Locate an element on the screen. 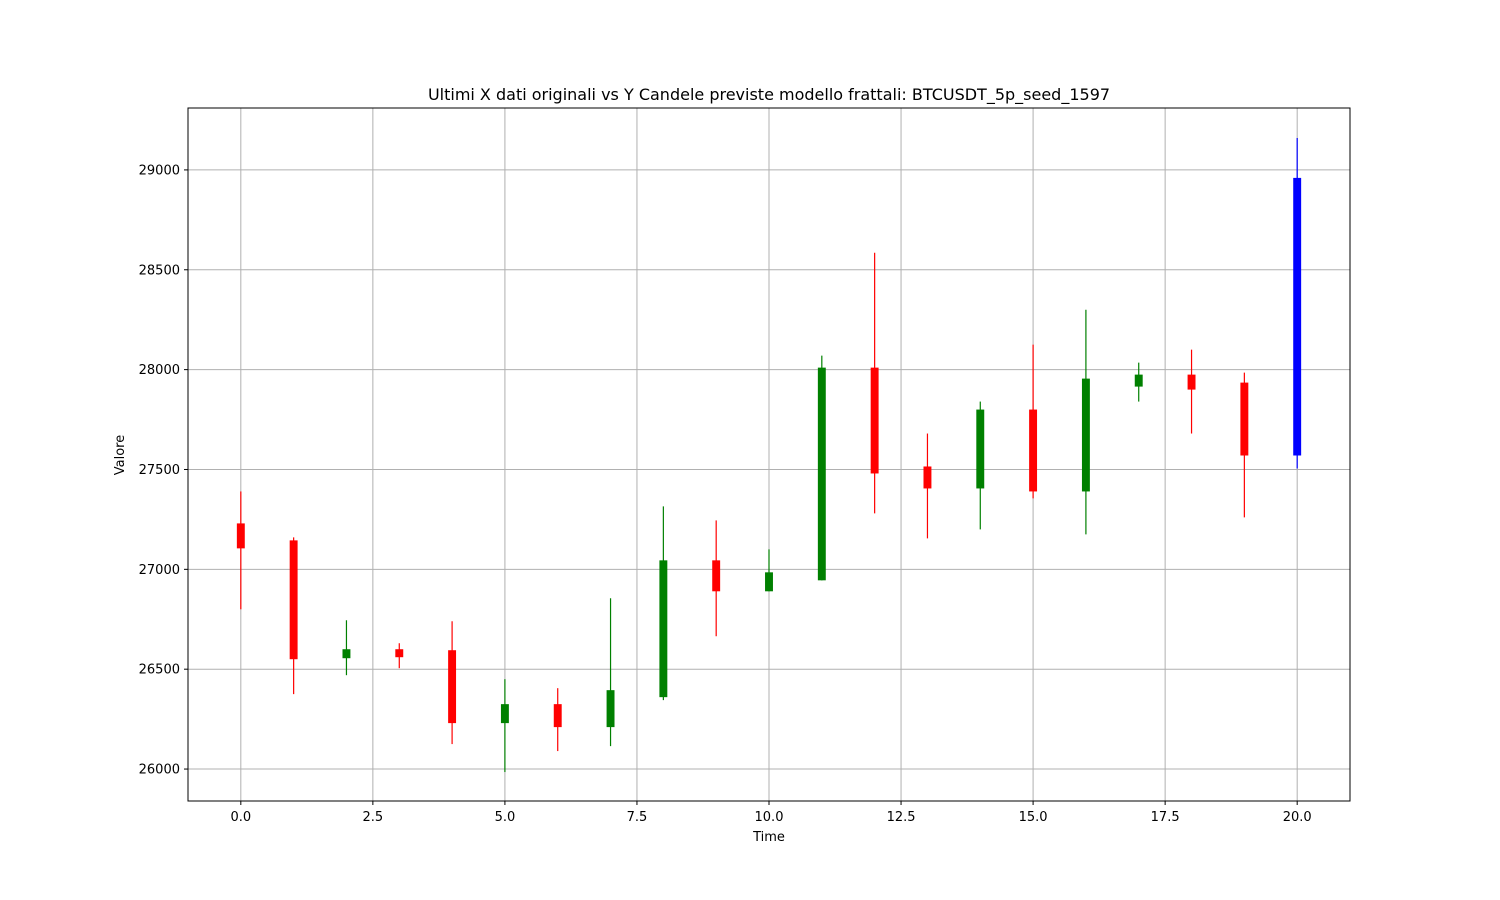 The width and height of the screenshot is (1500, 900). x-tick-label: 20.0 is located at coordinates (1297, 817).